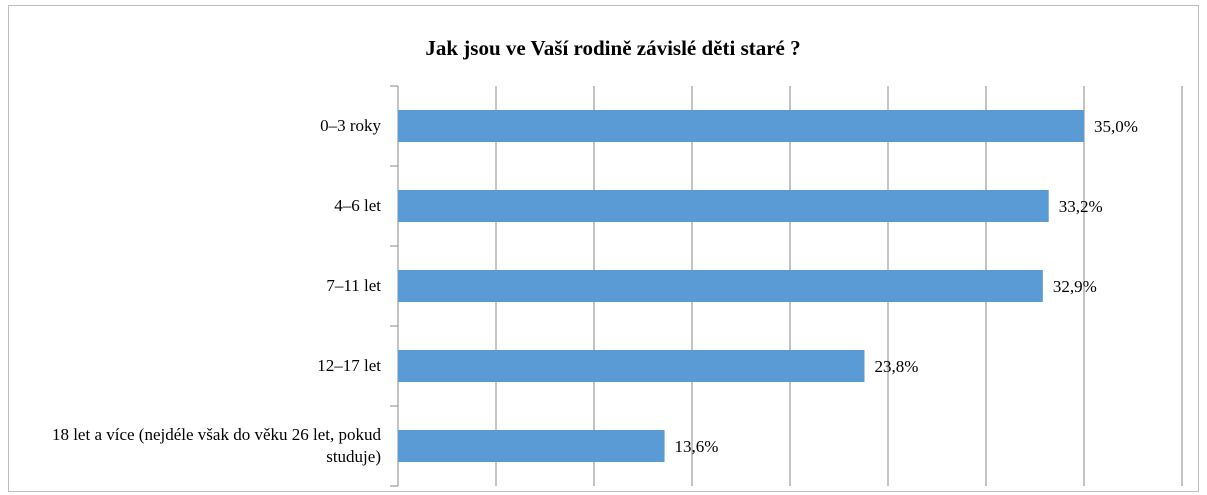 Image resolution: width=1207 pixels, height=495 pixels. I want to click on y-tick-label: 7–11 let, so click(353, 285).